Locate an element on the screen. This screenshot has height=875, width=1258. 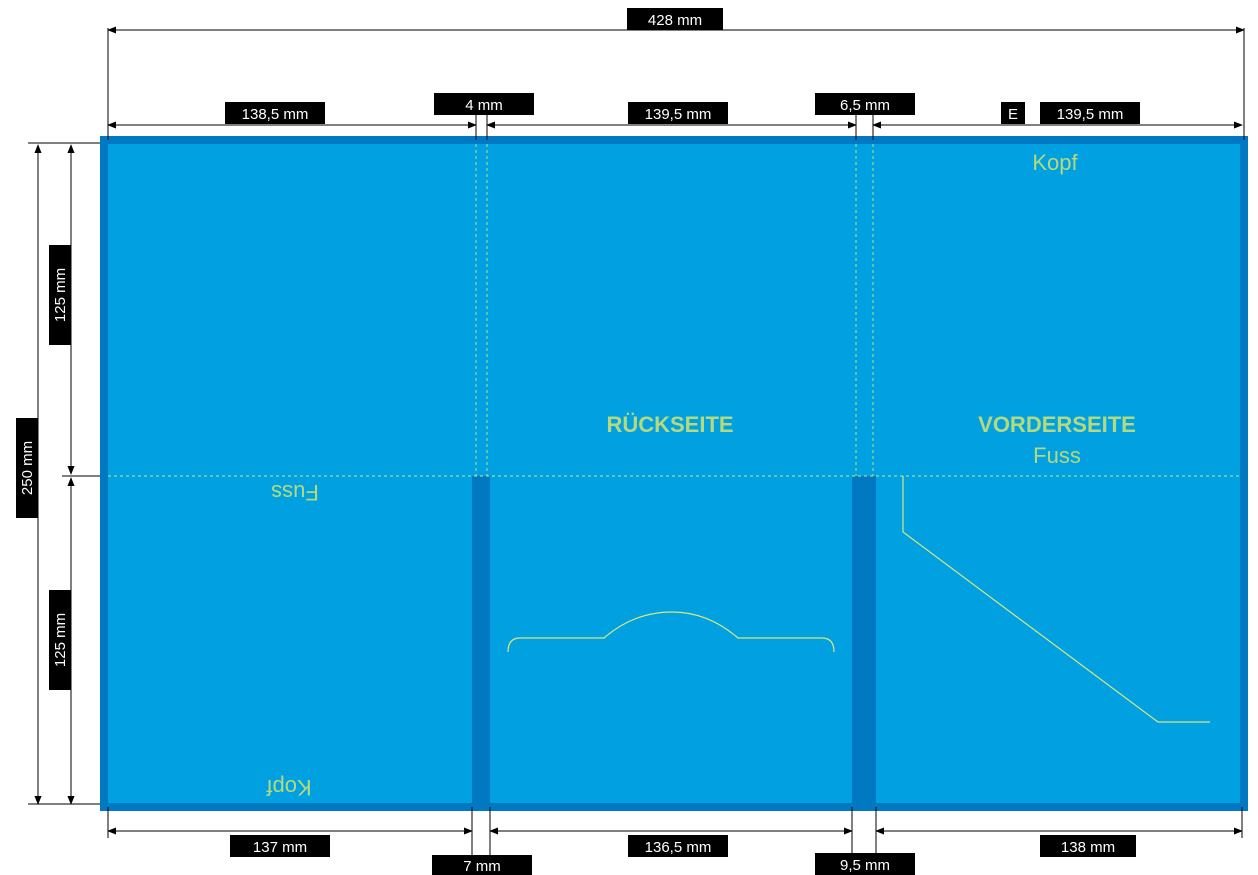
dim-label-bottom-2: 7 mm is located at coordinates (482, 866).